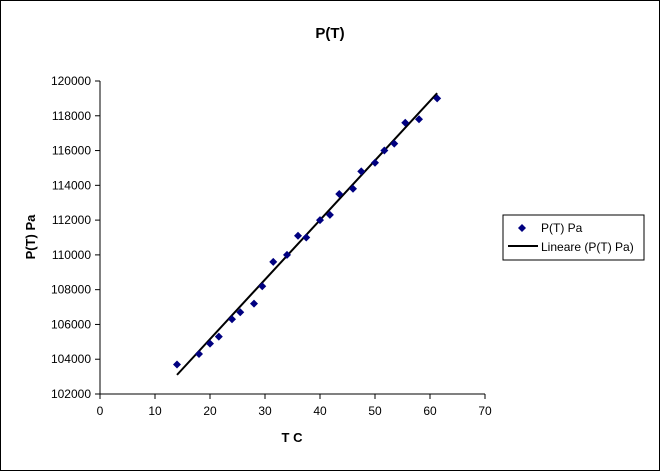  Describe the element at coordinates (587, 247) in the screenshot. I see `legend-label-trendline: Lineare (P(T) Pa)` at that location.